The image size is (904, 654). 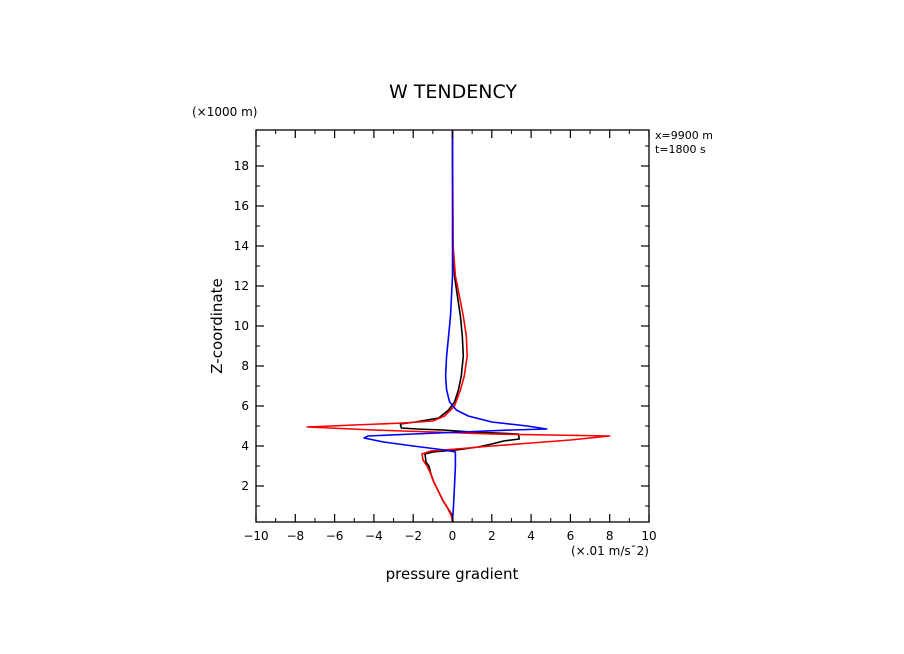 What do you see at coordinates (452, 574) in the screenshot?
I see `x-axis-label: pressure gradient` at bounding box center [452, 574].